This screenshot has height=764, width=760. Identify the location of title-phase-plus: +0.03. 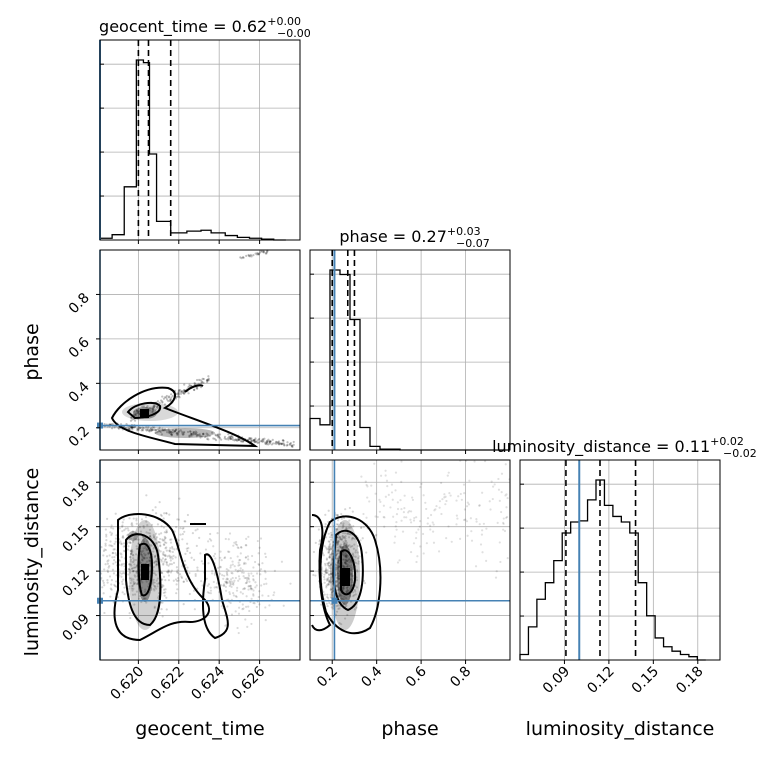
(464, 231).